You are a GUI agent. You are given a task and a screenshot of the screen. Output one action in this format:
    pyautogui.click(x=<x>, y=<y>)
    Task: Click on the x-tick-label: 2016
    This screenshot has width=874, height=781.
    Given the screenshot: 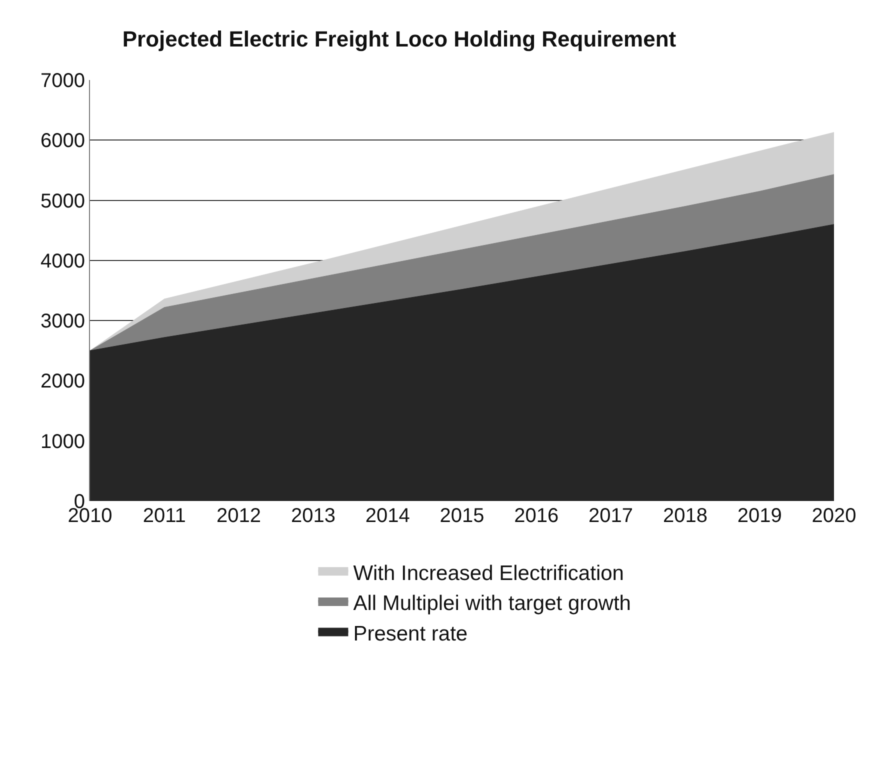 What is the action you would take?
    pyautogui.click(x=536, y=516)
    